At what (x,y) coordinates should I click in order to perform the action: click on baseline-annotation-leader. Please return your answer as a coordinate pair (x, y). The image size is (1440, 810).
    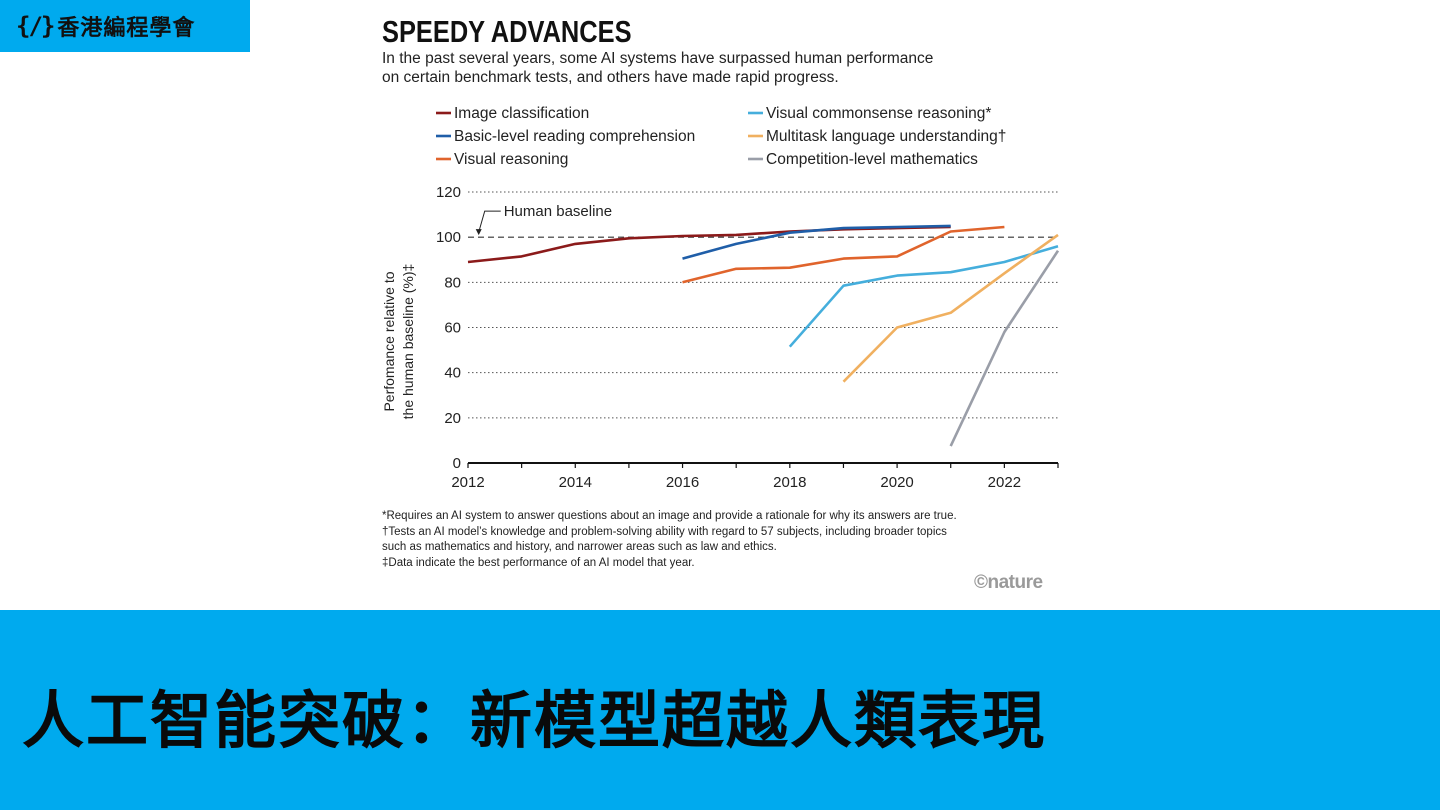
    Looking at the image, I should click on (489, 221).